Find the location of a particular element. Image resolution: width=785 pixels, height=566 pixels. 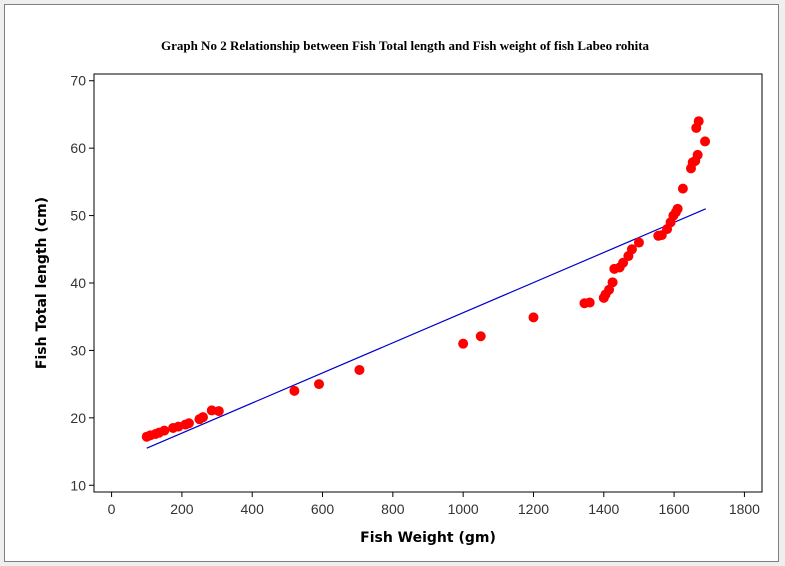

y-tick-label: 70 is located at coordinates (78, 81).